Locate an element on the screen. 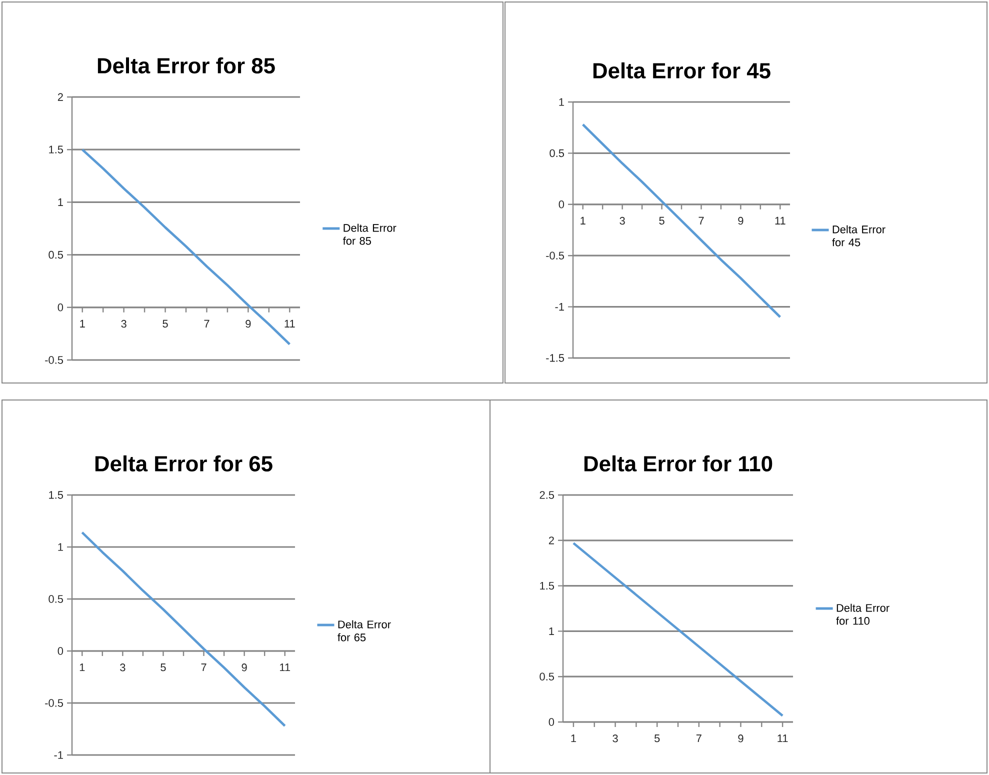 The image size is (989, 775). legend-label: Delta Error for 85 is located at coordinates (369, 234).